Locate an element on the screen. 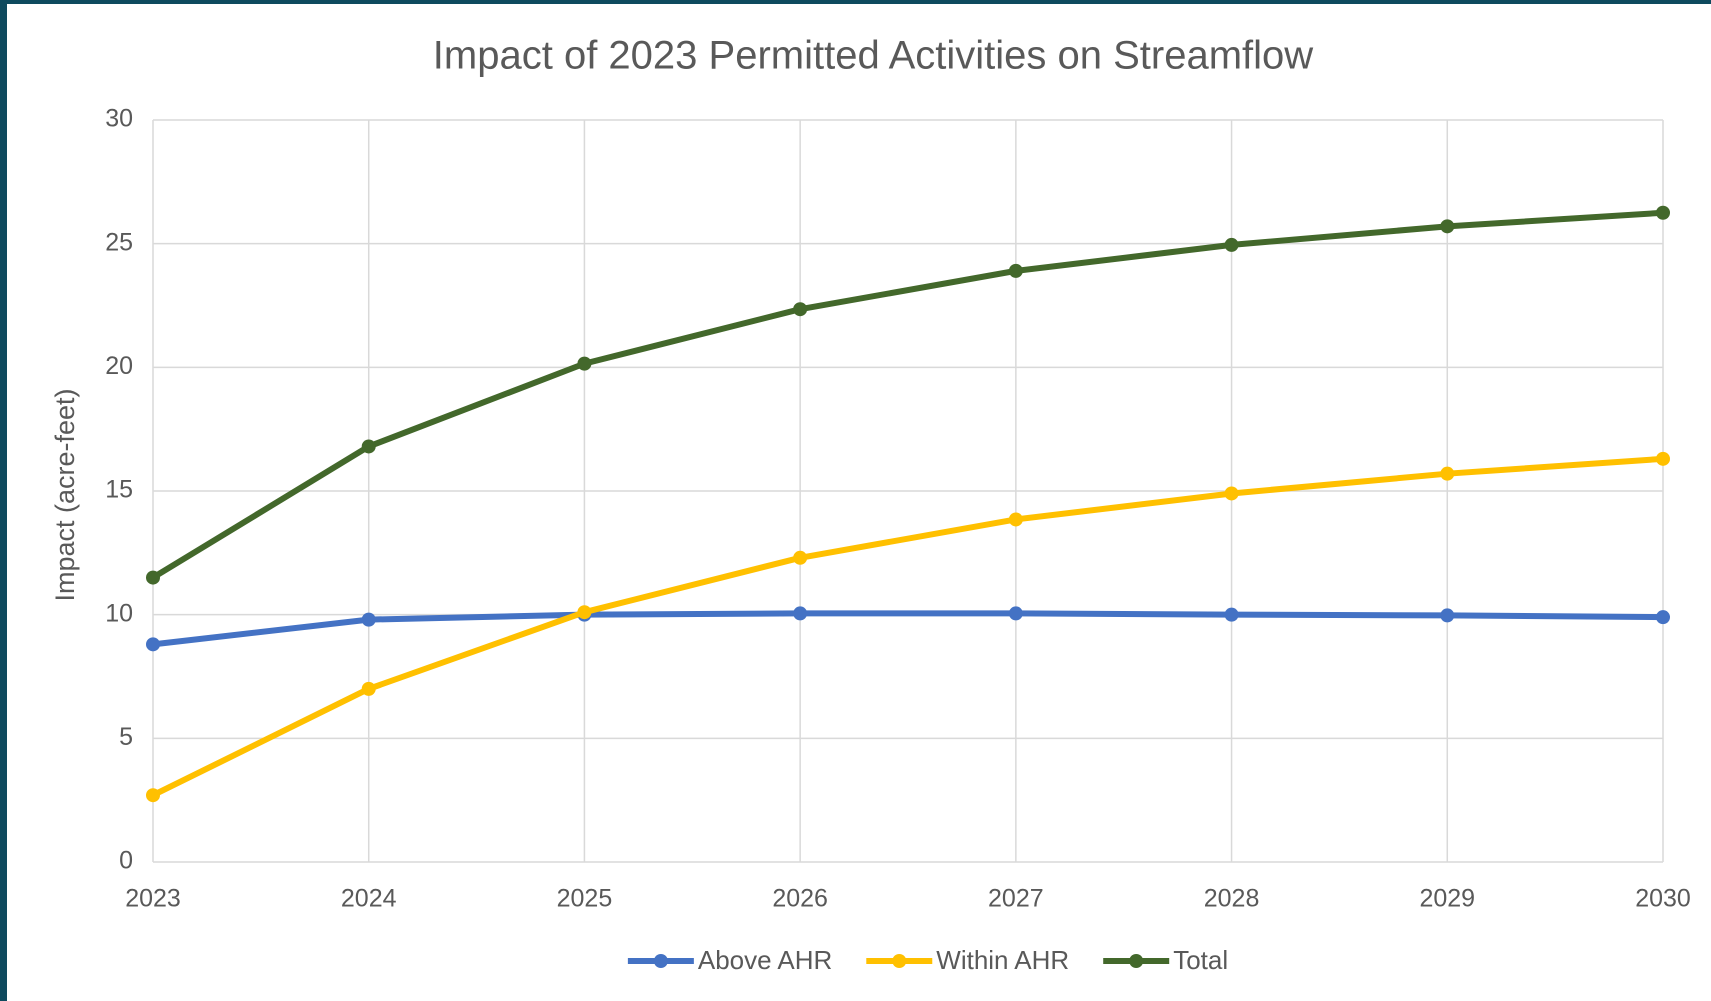 This screenshot has width=1711, height=1001. legend-item: Within AHR is located at coordinates (967, 960).